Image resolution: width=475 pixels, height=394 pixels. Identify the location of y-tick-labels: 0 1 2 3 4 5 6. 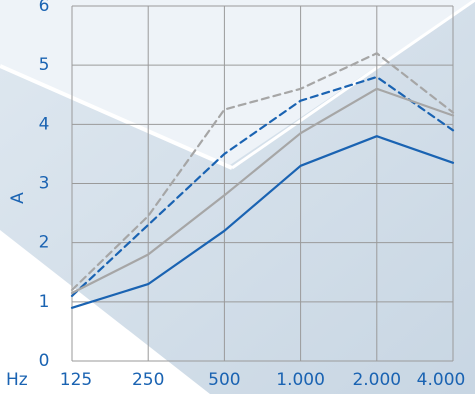
(44, 185).